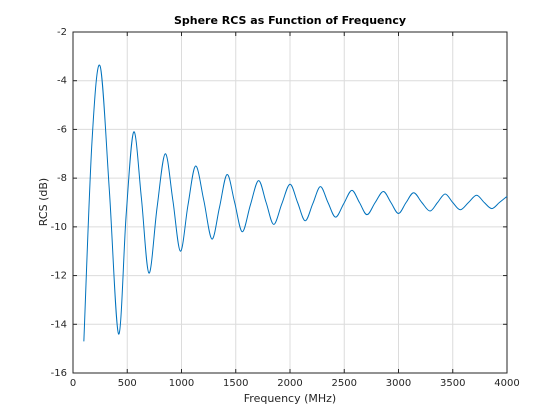 The width and height of the screenshot is (560, 420). I want to click on x-tick-label: 1000, so click(181, 383).